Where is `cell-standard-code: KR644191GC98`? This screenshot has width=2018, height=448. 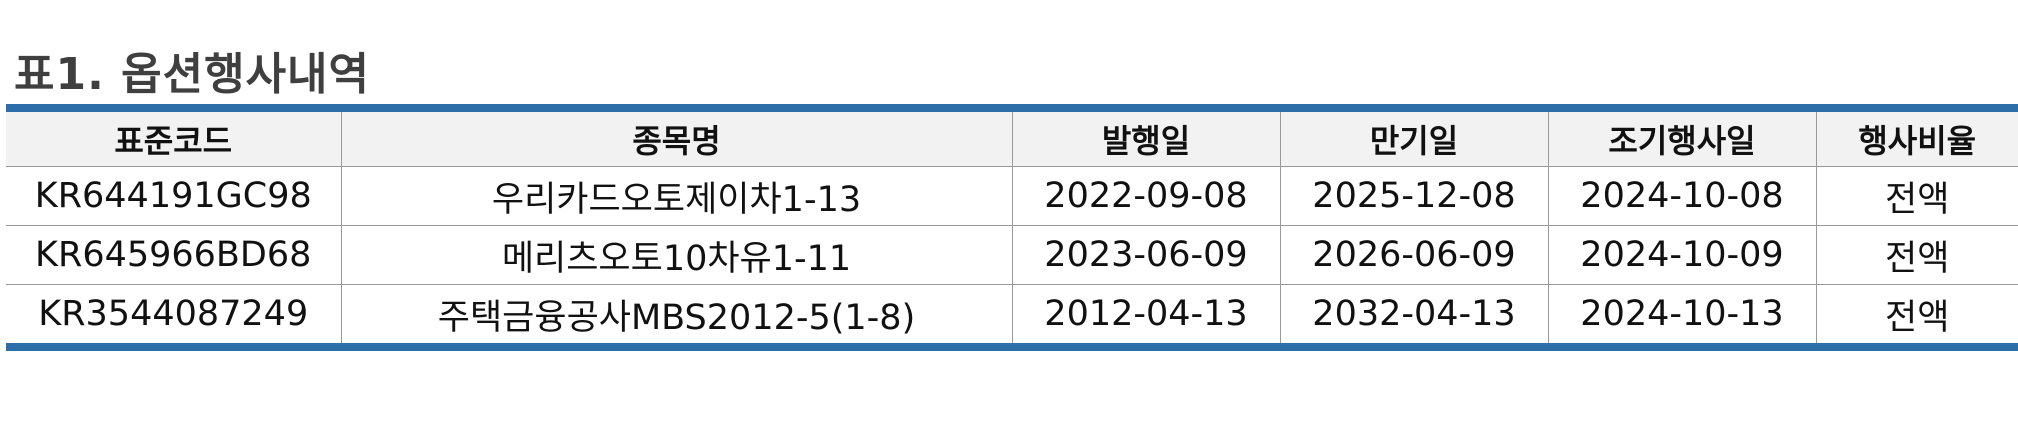 cell-standard-code: KR644191GC98 is located at coordinates (173, 196).